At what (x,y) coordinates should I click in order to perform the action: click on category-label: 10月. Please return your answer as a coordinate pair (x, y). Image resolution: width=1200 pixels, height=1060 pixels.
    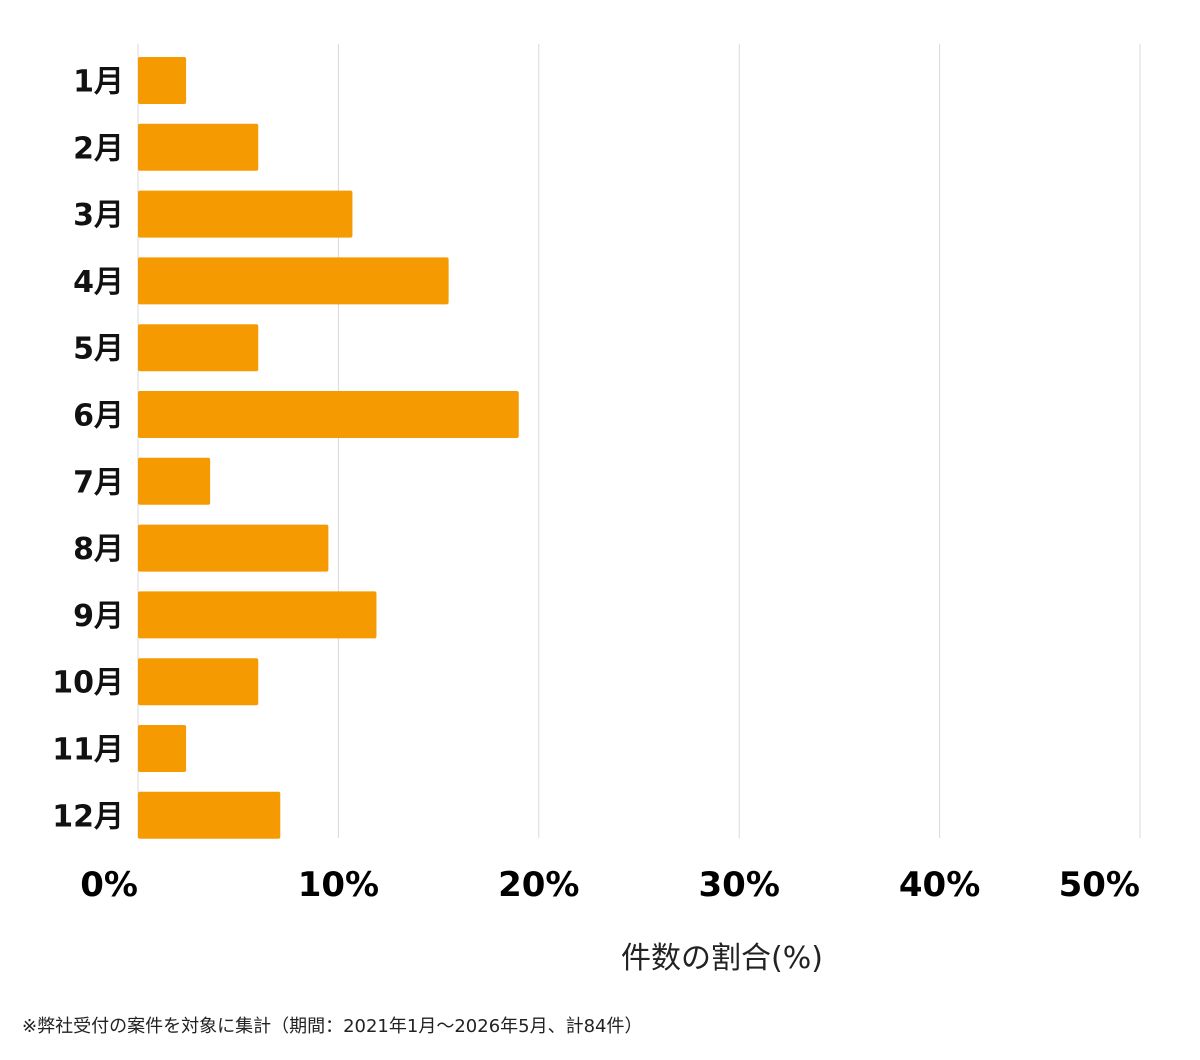
    Looking at the image, I should click on (88, 683).